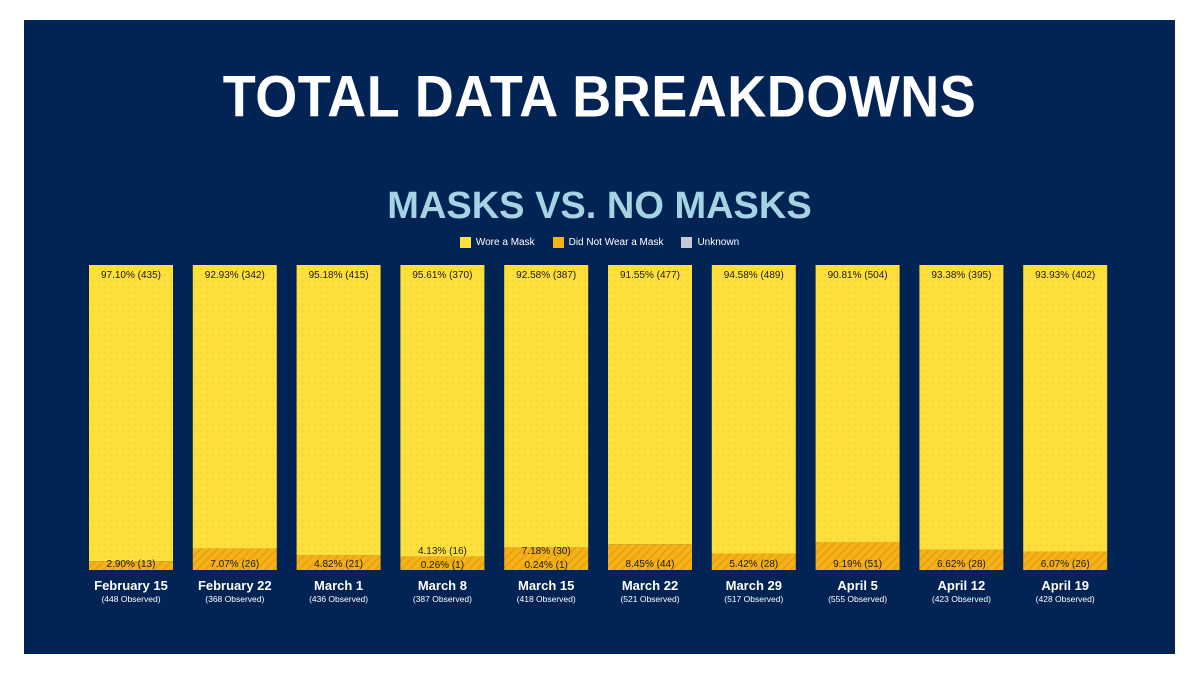 The image size is (1200, 675). Describe the element at coordinates (687, 242) in the screenshot. I see `legend-swatch-unknown` at that location.